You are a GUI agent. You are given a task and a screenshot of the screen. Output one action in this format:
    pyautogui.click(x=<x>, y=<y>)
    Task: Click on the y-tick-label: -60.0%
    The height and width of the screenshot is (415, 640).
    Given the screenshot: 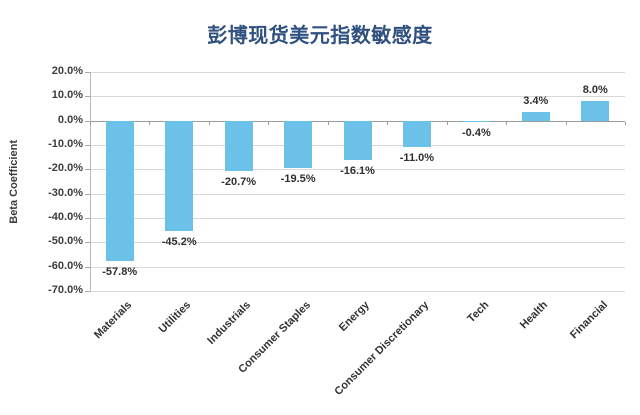 What is the action you would take?
    pyautogui.click(x=65, y=265)
    